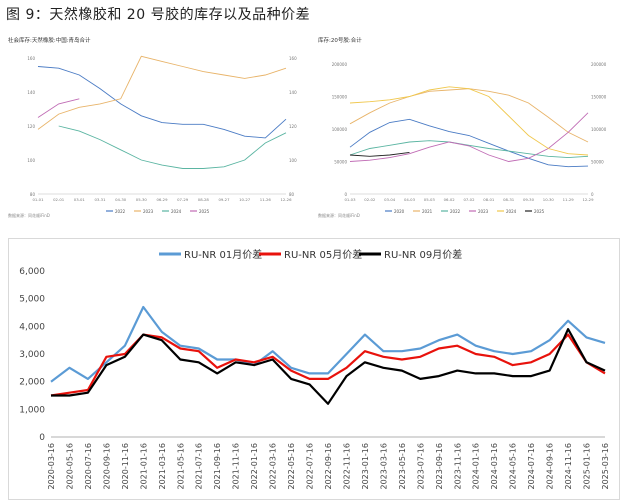 The image size is (631, 503). Describe the element at coordinates (273, 466) in the screenshot. I see `x-tick-label: 2022-03-16` at that location.